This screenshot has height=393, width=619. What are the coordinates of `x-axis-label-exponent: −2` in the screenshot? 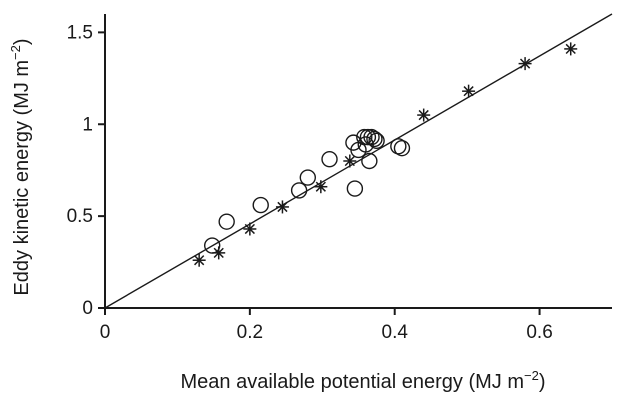 It's located at (531, 375).